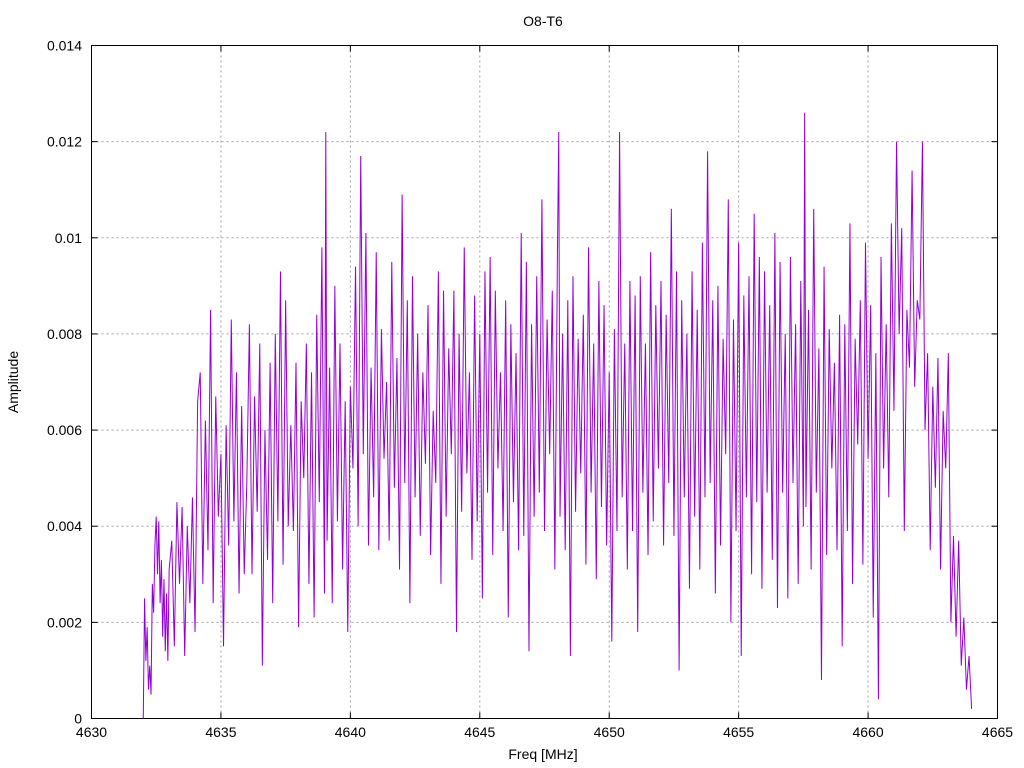 The image size is (1024, 768). I want to click on x-tick-label: 4630, so click(91, 732).